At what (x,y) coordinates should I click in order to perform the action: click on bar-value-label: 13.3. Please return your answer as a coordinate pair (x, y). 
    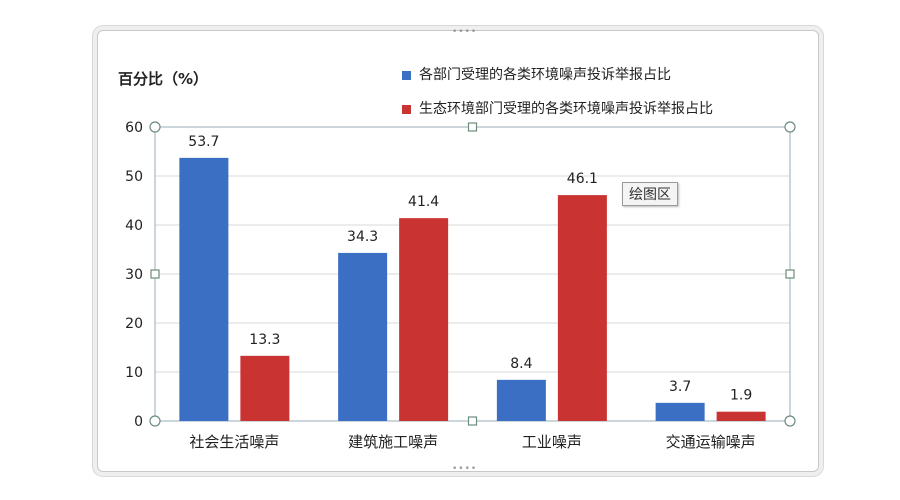
    Looking at the image, I should click on (264, 340).